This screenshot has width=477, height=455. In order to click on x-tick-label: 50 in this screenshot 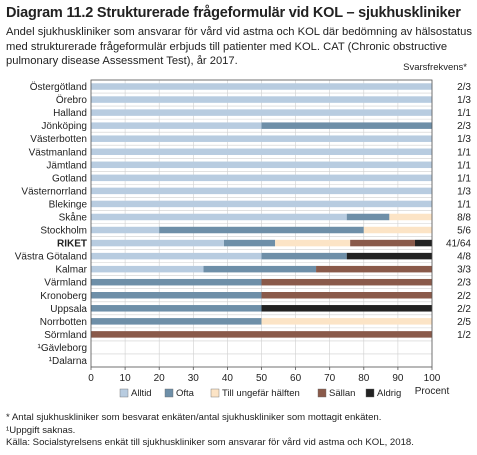, I will do `click(262, 378)`.